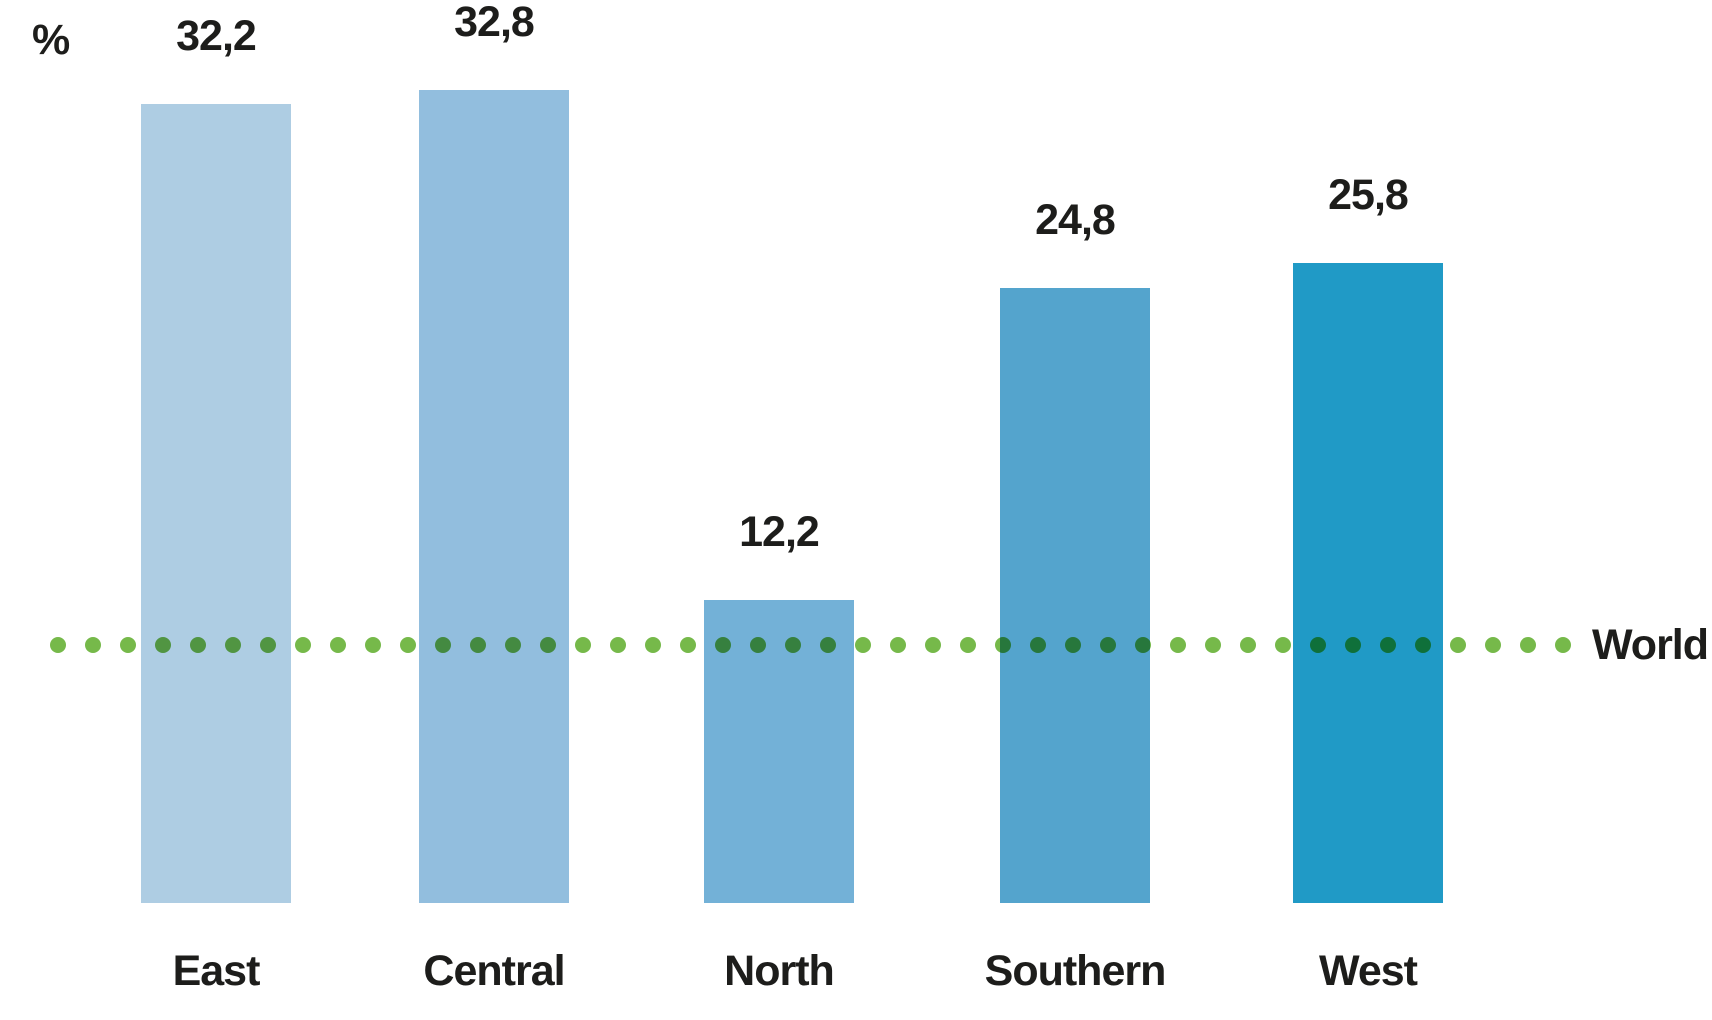  What do you see at coordinates (1075, 595) in the screenshot?
I see `bar-southern` at bounding box center [1075, 595].